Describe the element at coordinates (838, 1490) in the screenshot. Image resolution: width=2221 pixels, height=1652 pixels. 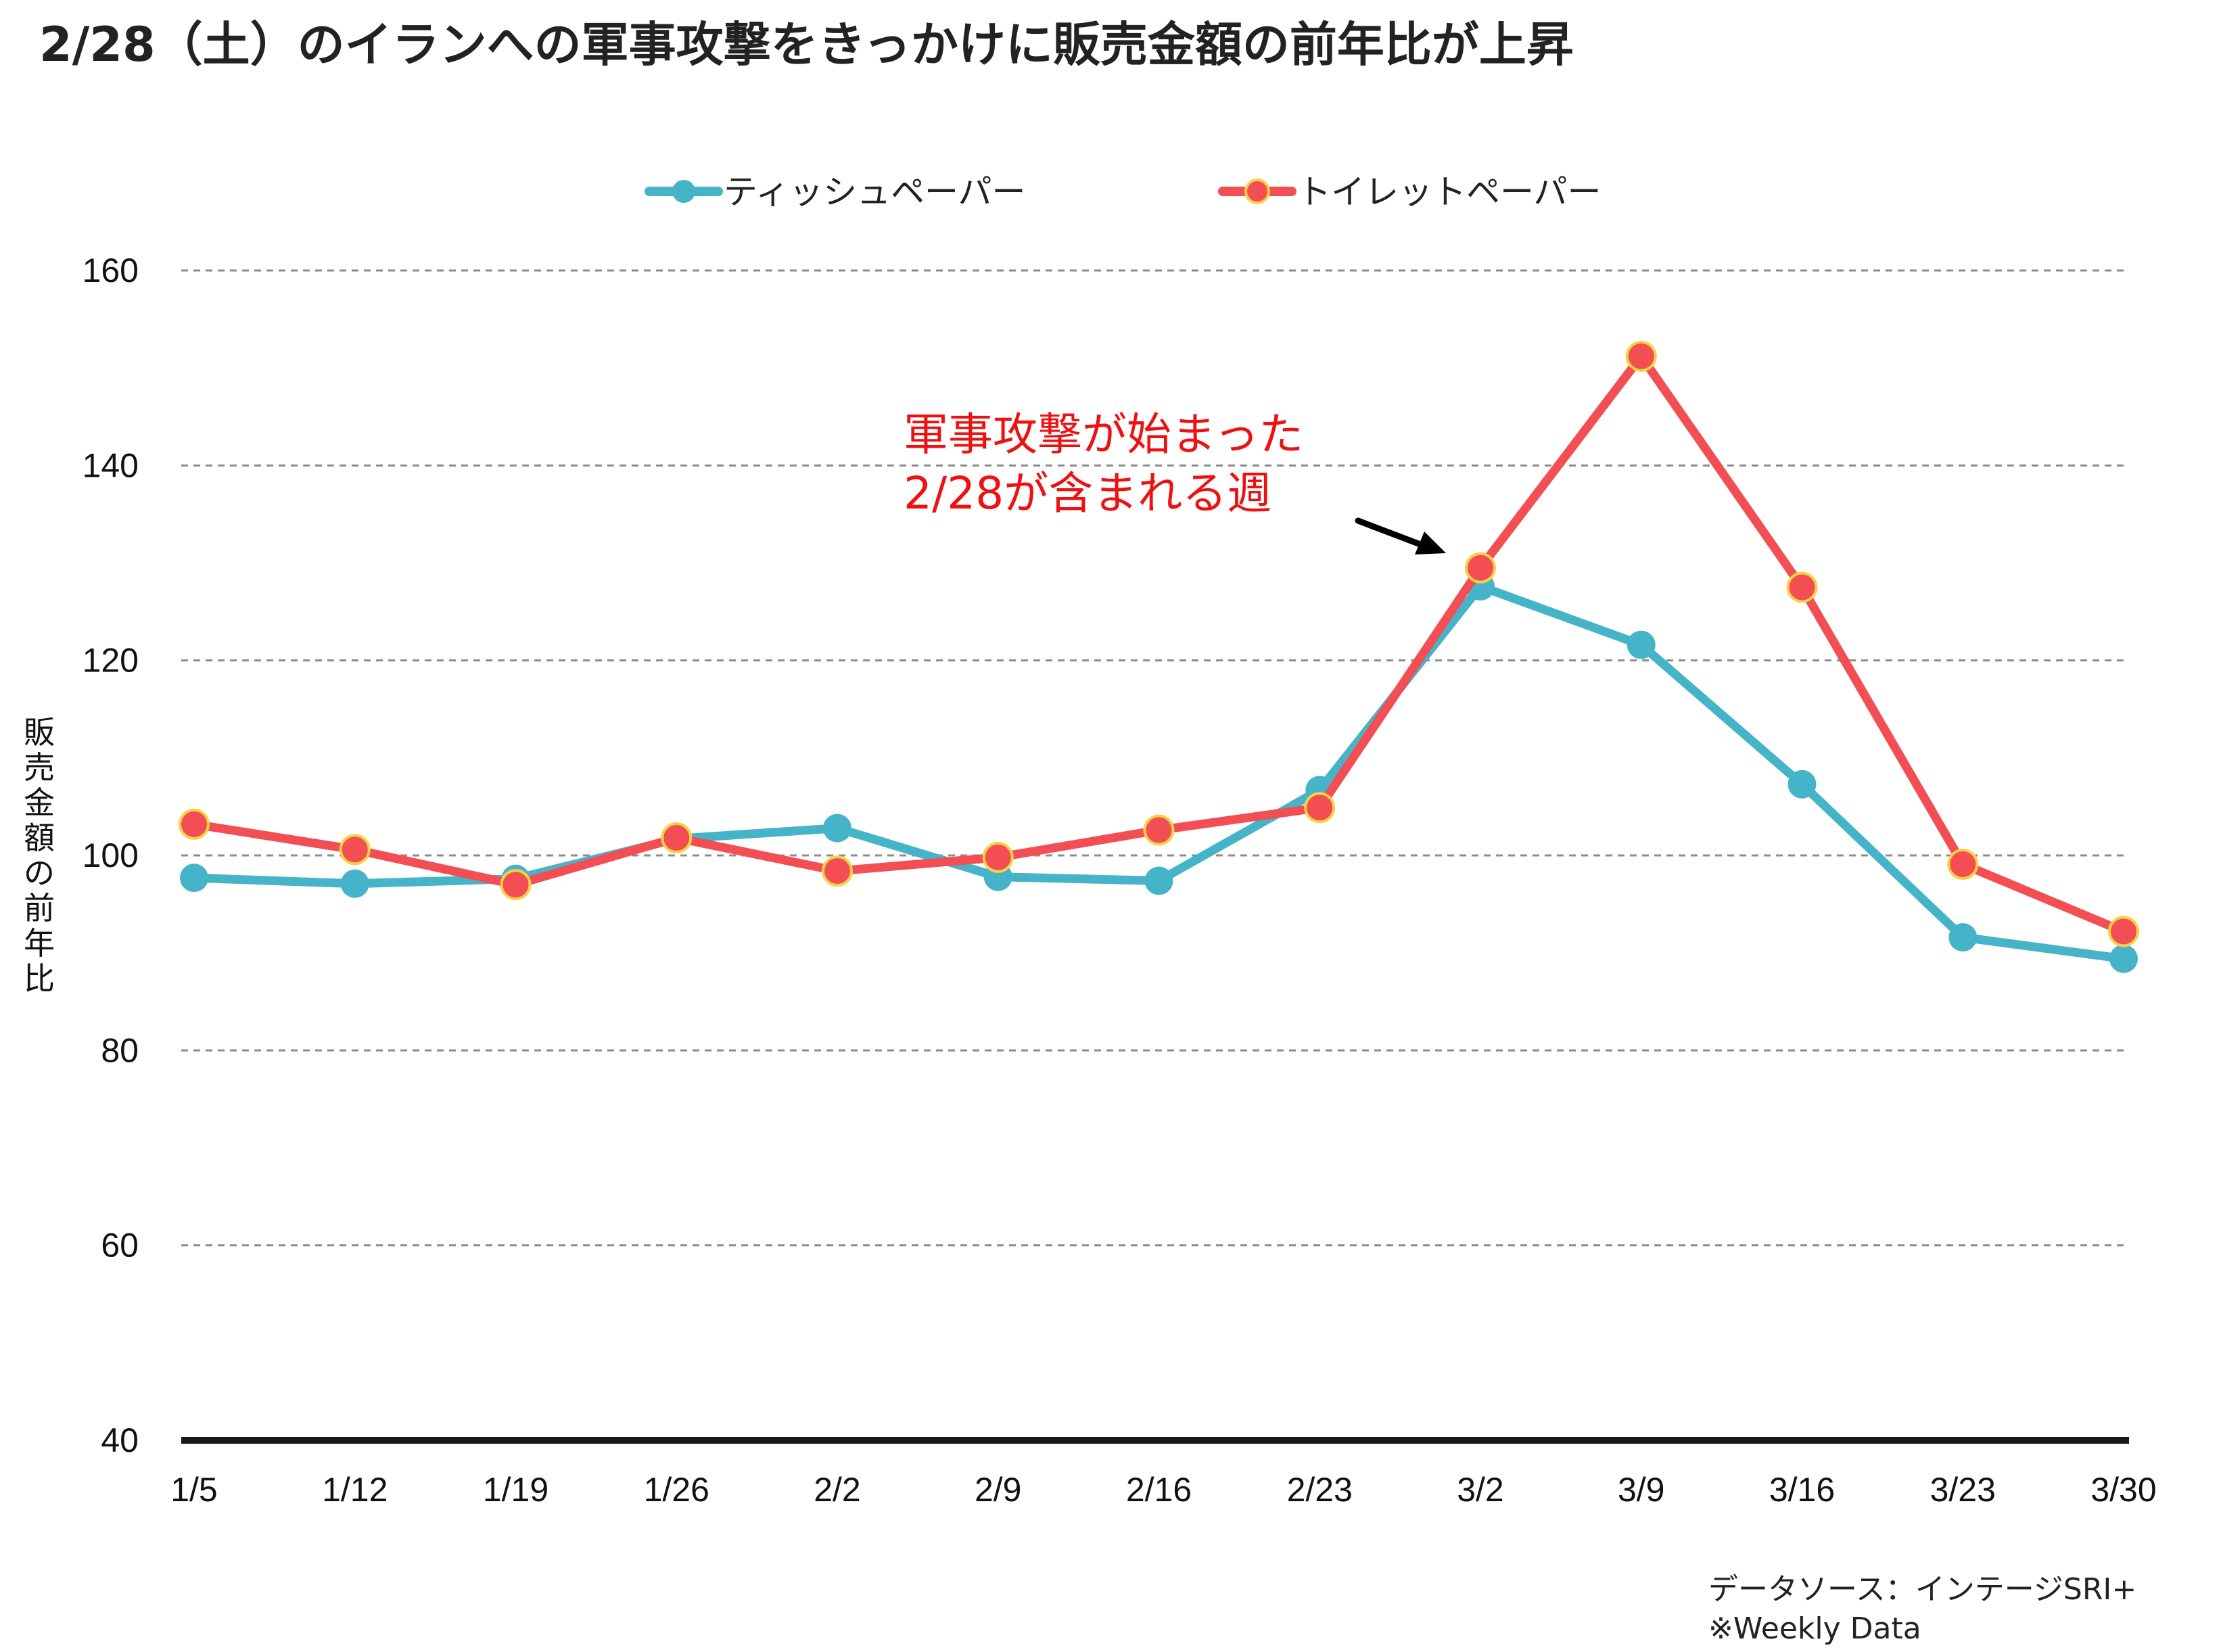
I see `x-tick-label: 2/2` at that location.